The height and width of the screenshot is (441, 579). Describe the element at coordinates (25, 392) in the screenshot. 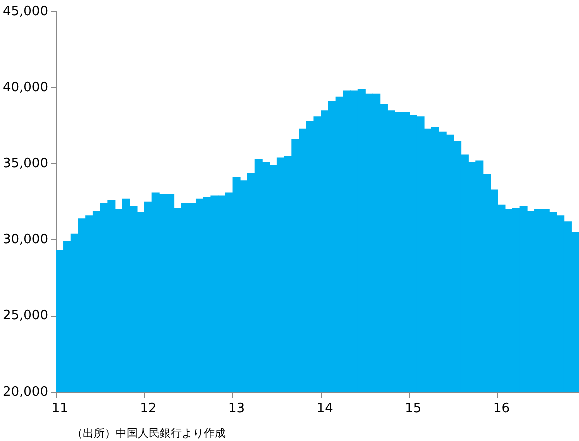

I see `y-tick-label: 20,000` at that location.